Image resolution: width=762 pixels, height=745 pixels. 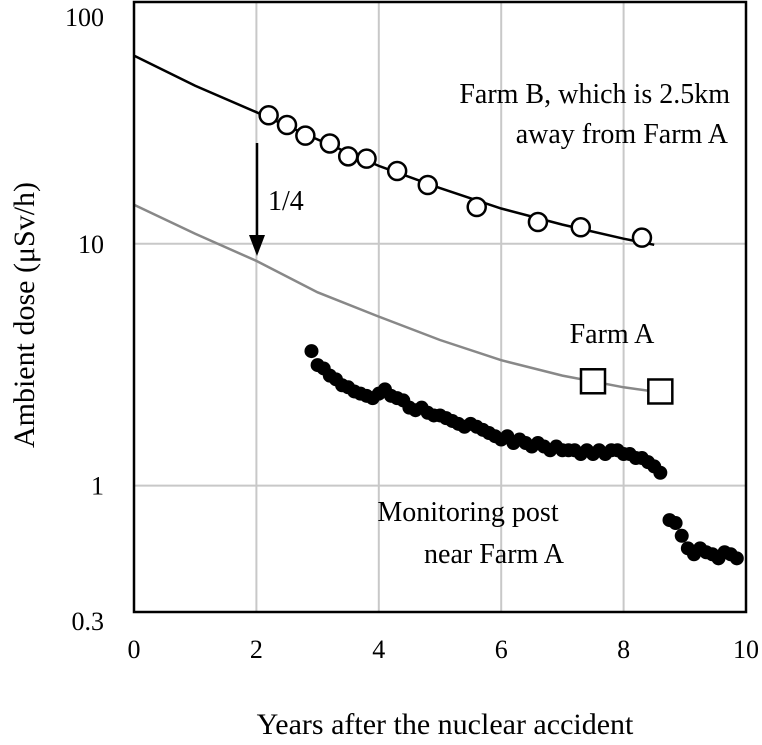 I want to click on y-tick-label: 0.3, so click(x=88, y=621).